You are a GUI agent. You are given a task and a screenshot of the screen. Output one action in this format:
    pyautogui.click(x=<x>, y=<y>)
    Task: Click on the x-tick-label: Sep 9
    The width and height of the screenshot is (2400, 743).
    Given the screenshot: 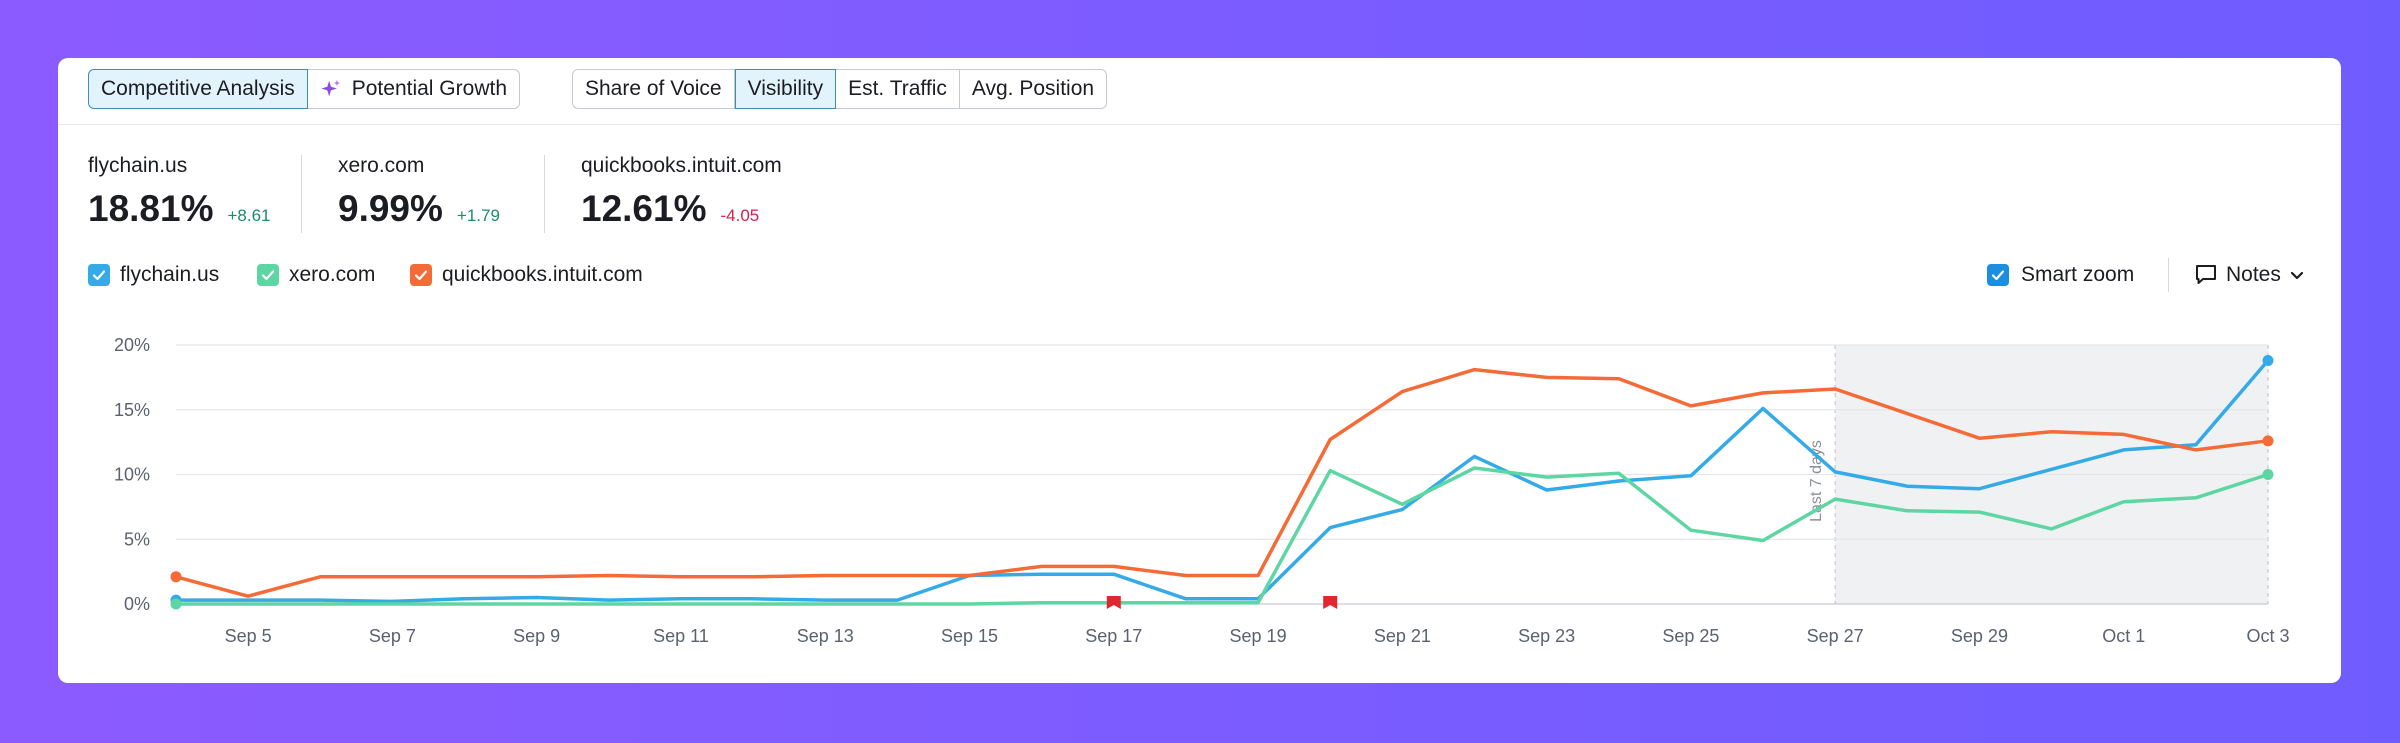 What is the action you would take?
    pyautogui.click(x=536, y=636)
    